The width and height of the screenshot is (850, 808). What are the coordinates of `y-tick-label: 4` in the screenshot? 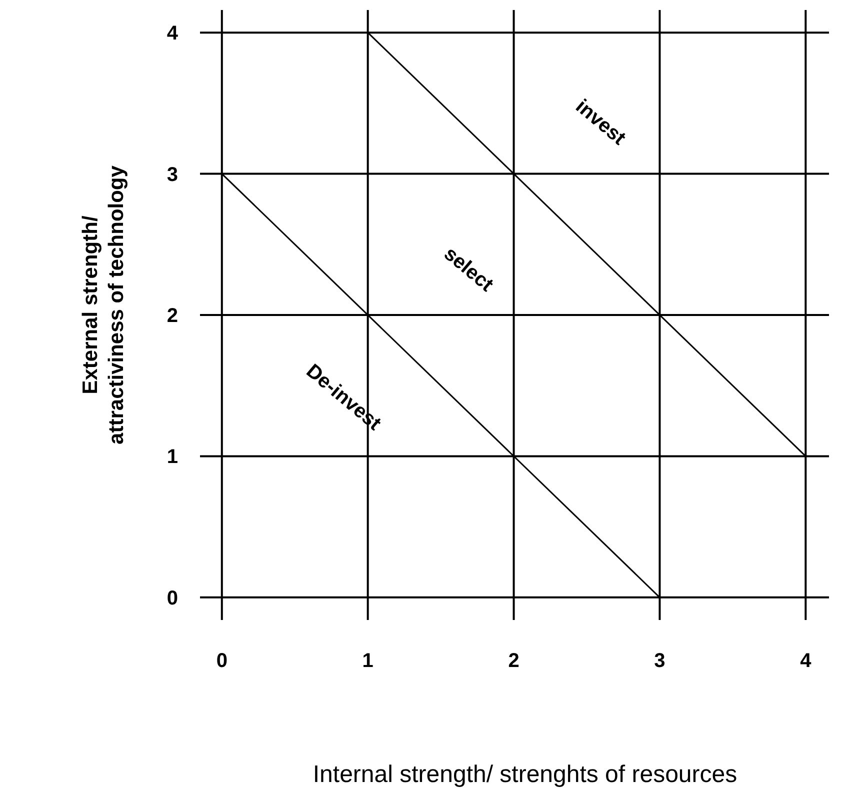 It's located at (172, 33).